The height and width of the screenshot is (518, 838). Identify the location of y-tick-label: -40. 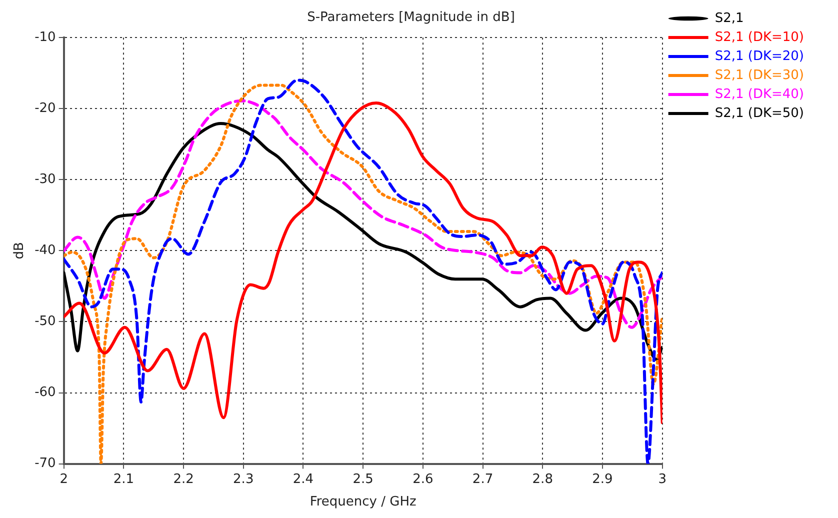
(45, 250).